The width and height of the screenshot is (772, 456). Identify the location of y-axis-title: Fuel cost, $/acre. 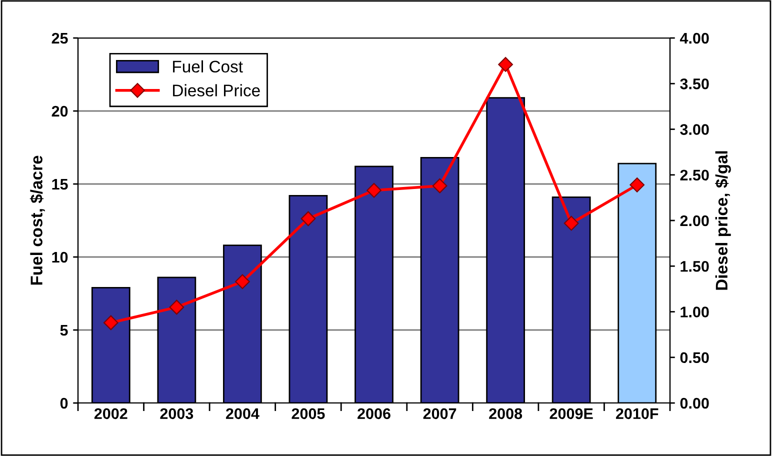
(37, 220).